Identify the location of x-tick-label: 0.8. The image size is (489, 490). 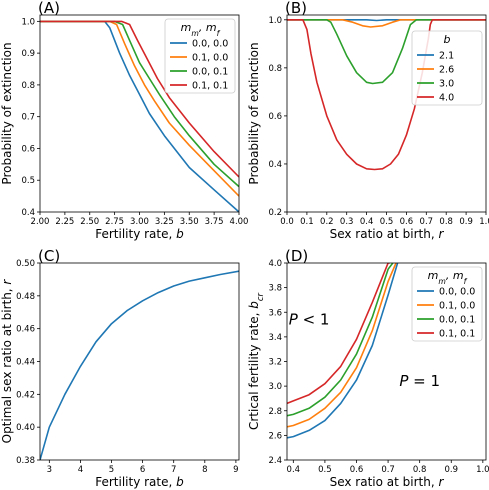
(420, 470).